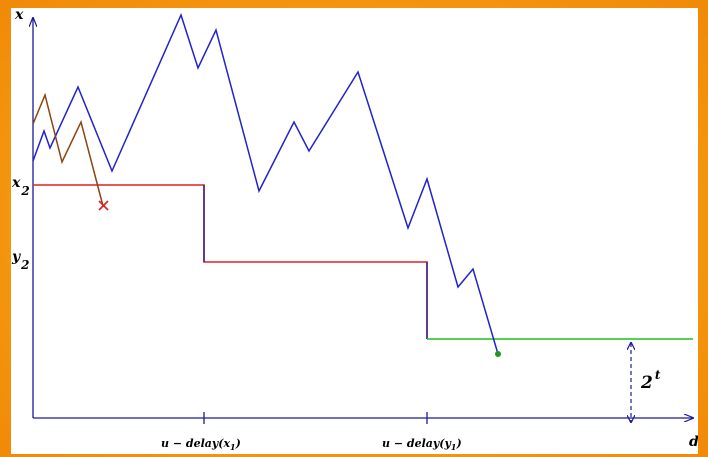  What do you see at coordinates (201, 444) in the screenshot?
I see `x-tick-label-1: u − delay(x1)` at bounding box center [201, 444].